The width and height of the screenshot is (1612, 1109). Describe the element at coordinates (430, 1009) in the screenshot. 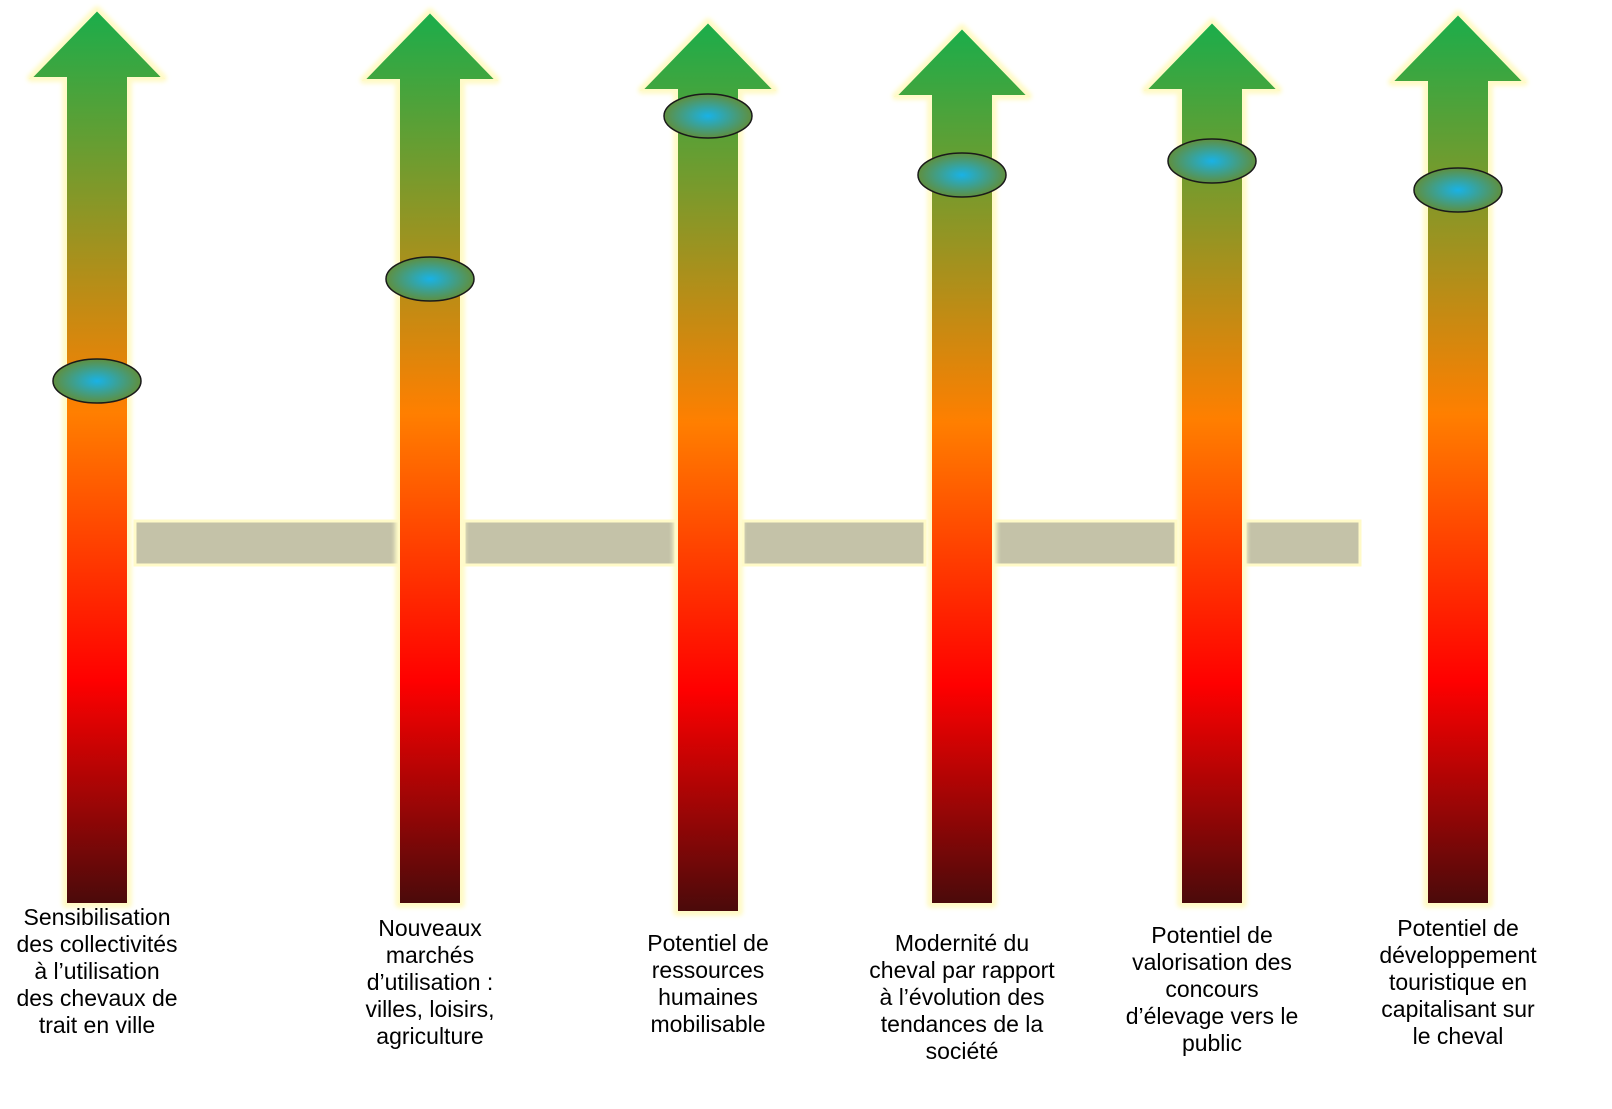

I see `arrow-label-line: villes, loisirs,` at that location.